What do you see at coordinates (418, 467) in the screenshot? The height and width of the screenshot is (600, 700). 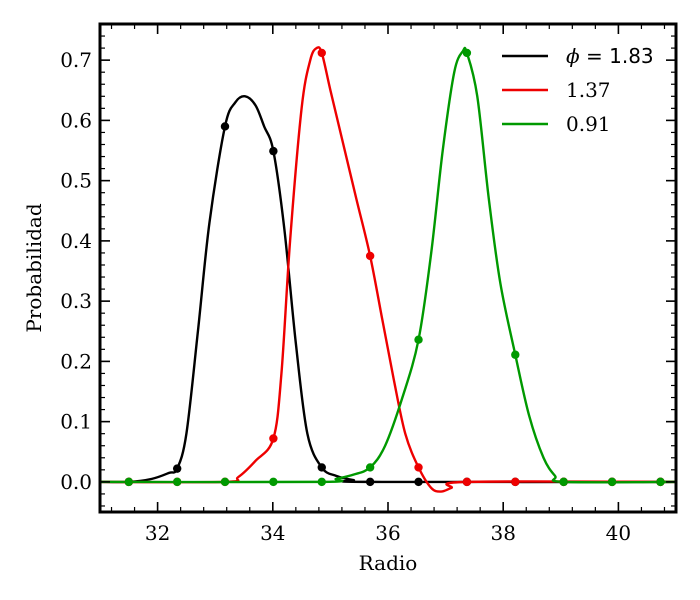 I see `data-point-1.37-6` at bounding box center [418, 467].